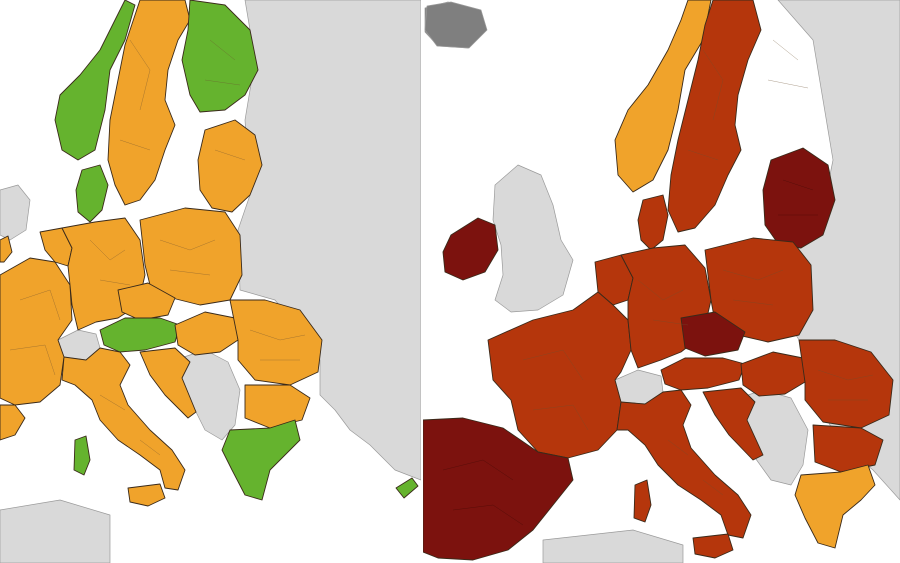  Describe the element at coordinates (407, 488) in the screenshot. I see `region-cyprus` at that location.